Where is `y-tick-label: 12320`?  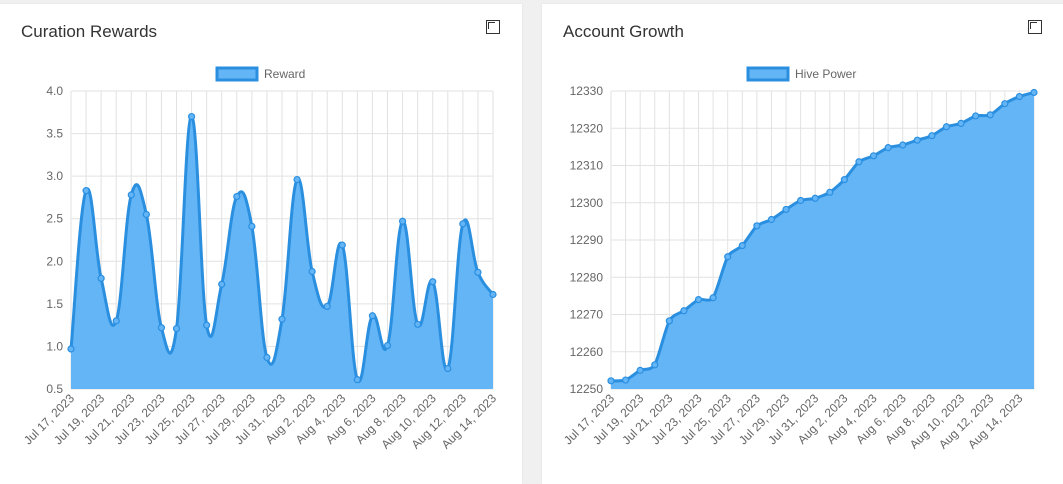 y-tick-label: 12320 is located at coordinates (587, 128).